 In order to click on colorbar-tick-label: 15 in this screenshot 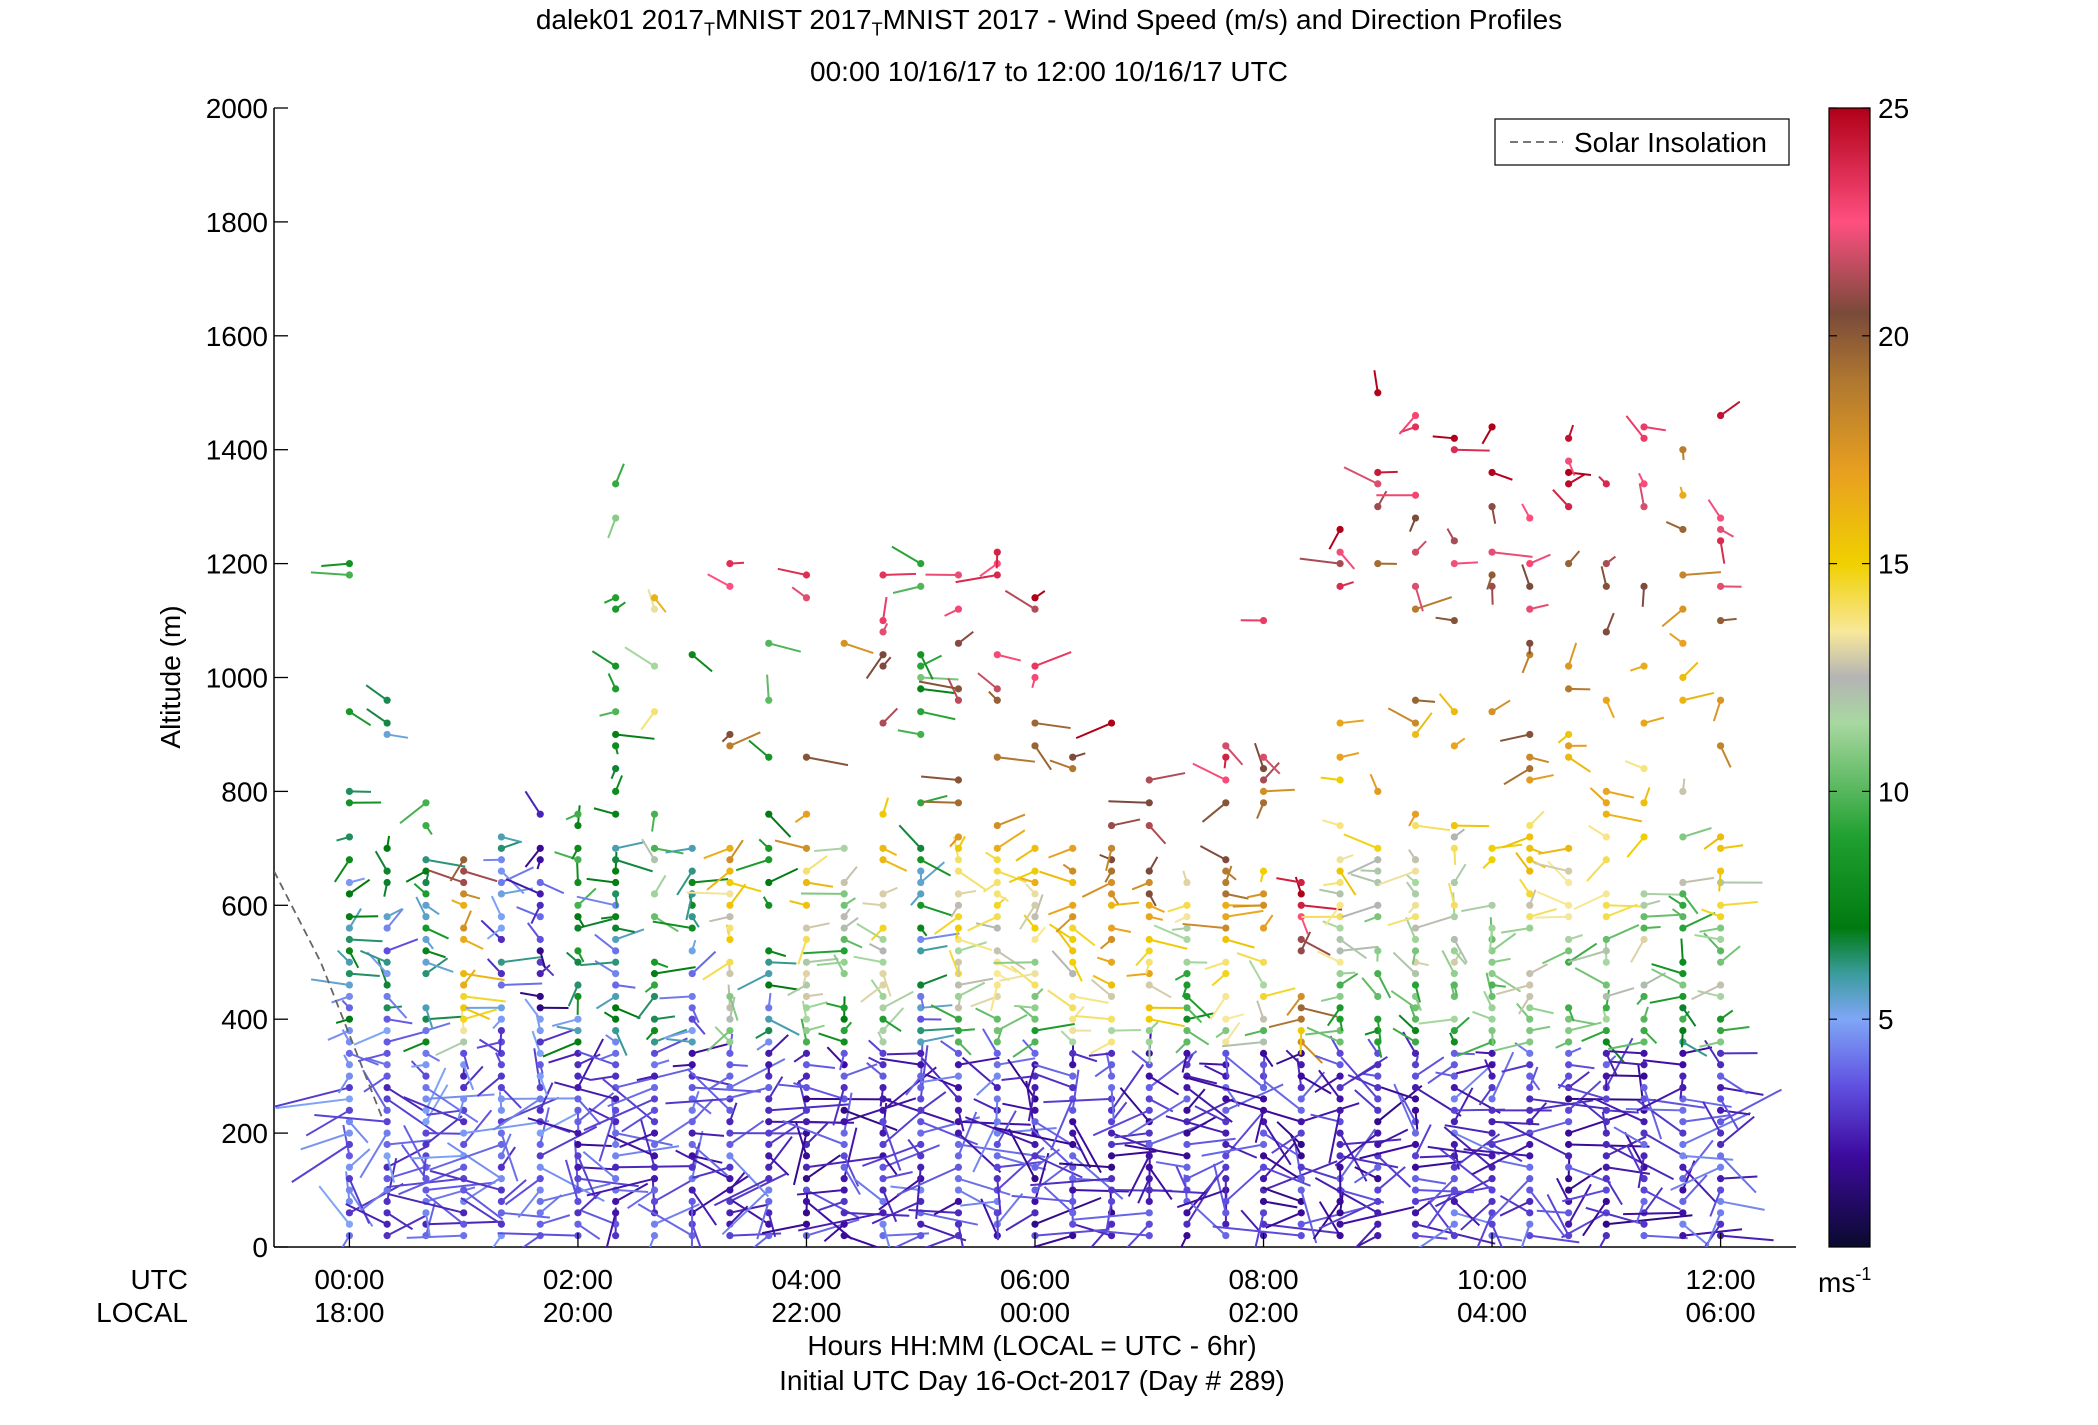, I will do `click(1893, 564)`.